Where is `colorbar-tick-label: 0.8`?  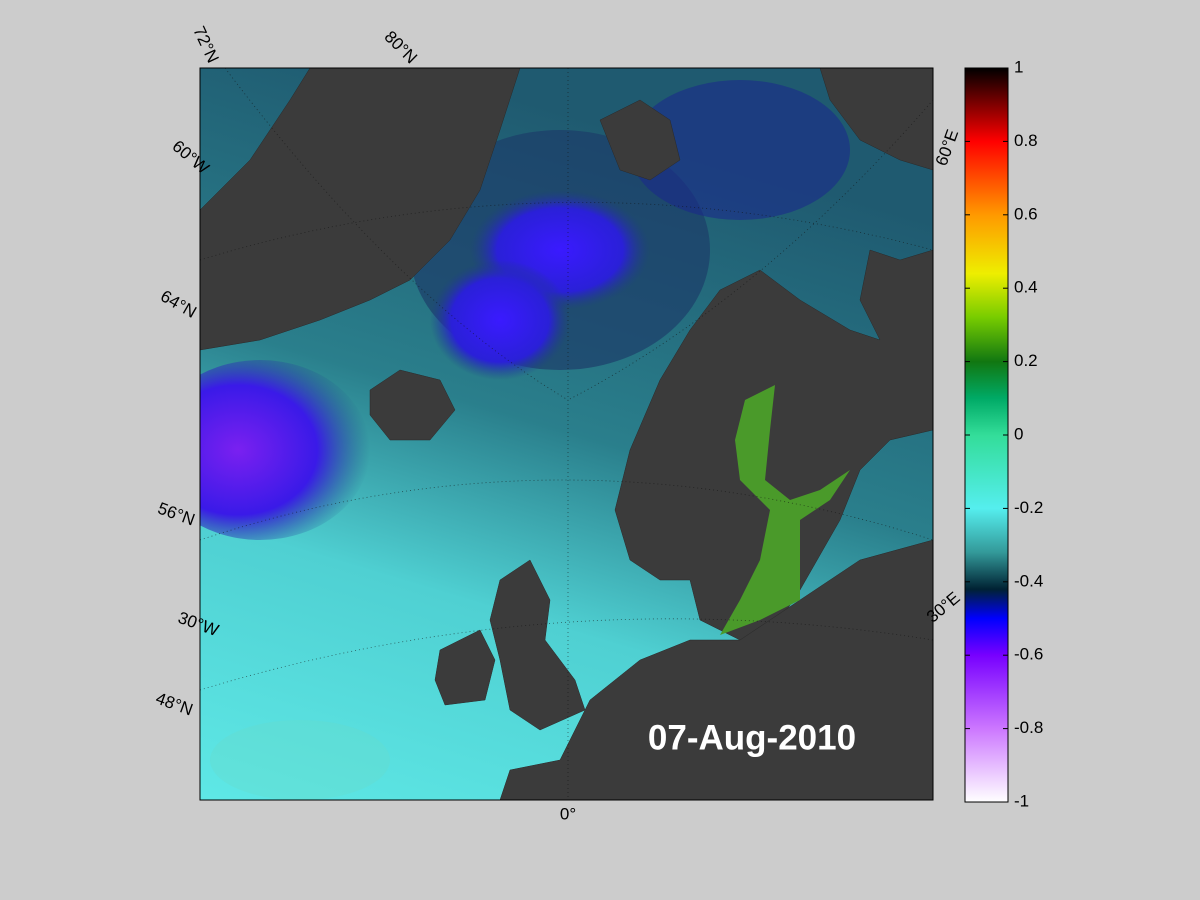
colorbar-tick-label: 0.8 is located at coordinates (1026, 140).